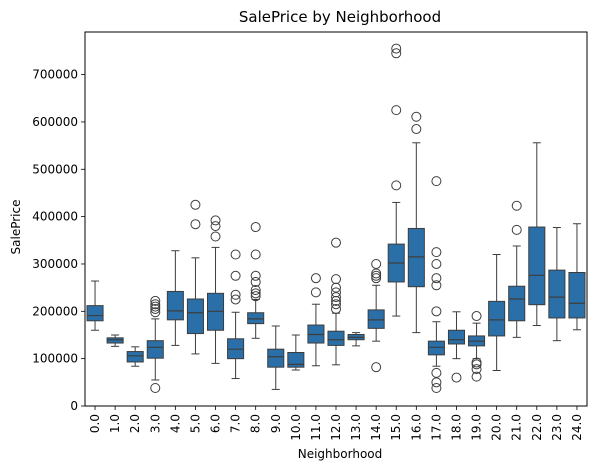 This screenshot has width=597, height=472. I want to click on y-tick-label: 300000, so click(55, 264).